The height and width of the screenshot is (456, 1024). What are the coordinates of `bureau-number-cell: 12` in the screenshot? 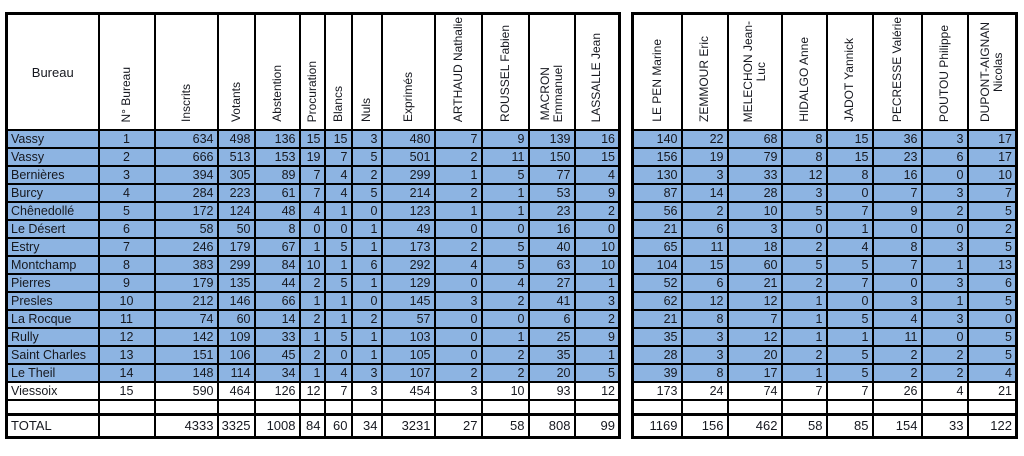 It's located at (126, 337).